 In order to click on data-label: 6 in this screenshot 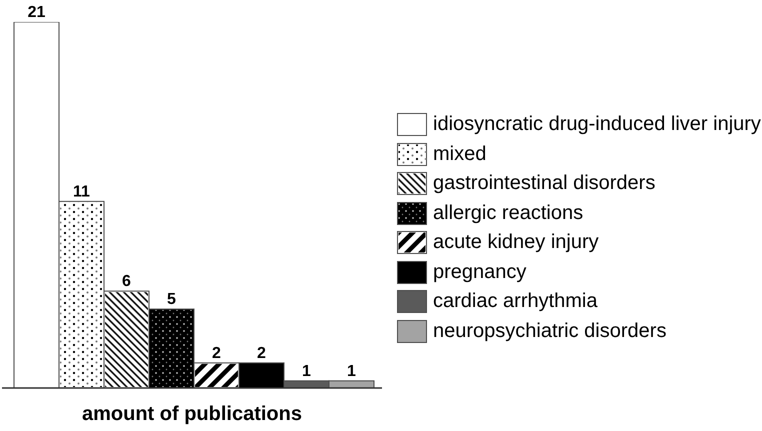, I will do `click(127, 281)`.